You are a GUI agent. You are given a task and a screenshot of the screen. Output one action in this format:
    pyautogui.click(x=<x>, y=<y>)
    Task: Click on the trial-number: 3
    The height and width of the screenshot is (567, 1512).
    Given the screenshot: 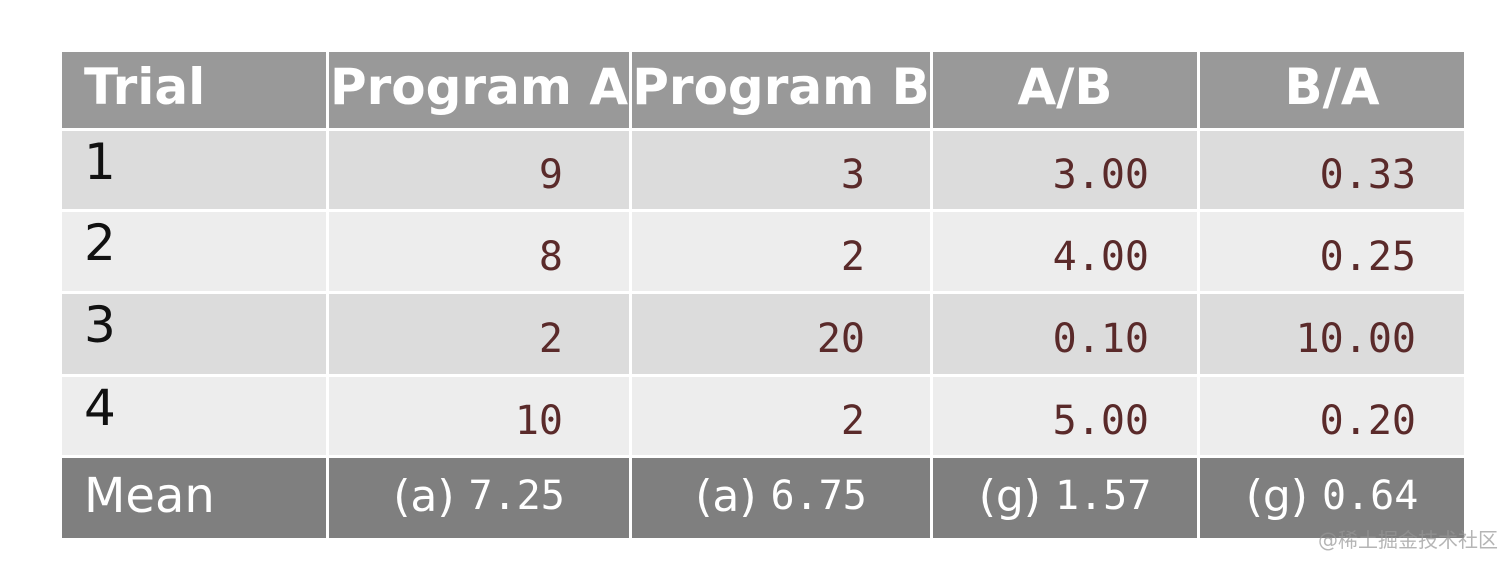 What is the action you would take?
    pyautogui.click(x=194, y=334)
    